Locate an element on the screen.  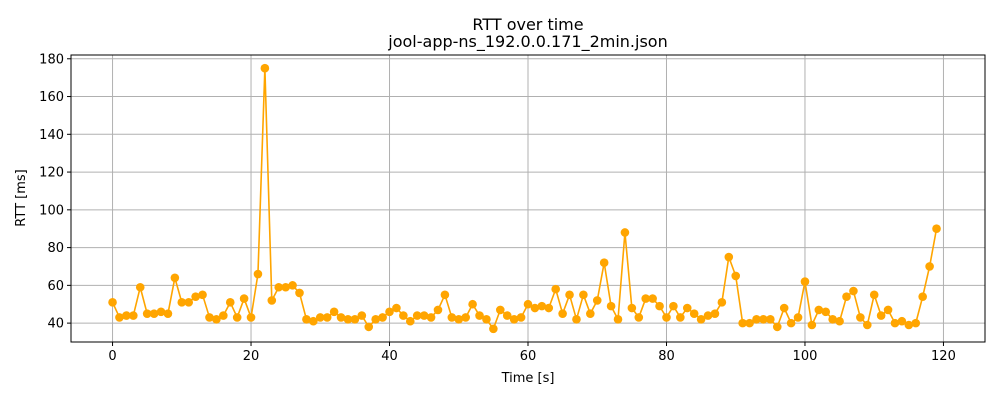
x-tick-label: 40 is located at coordinates (389, 356).